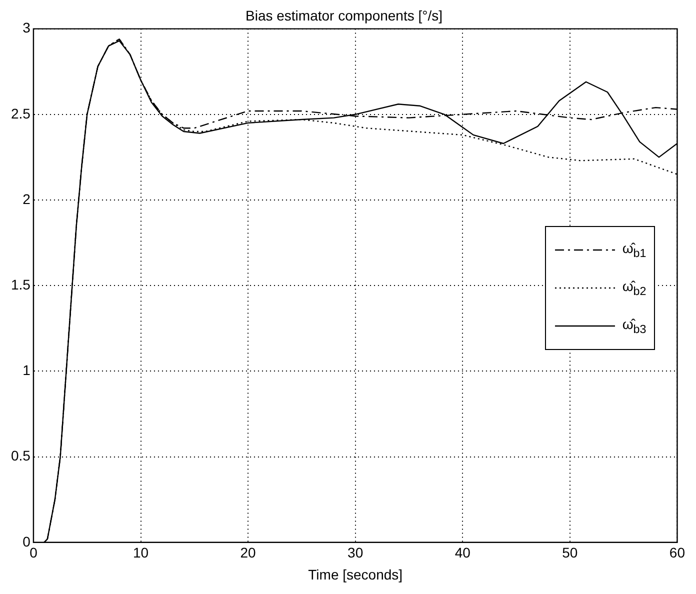 The width and height of the screenshot is (696, 594). What do you see at coordinates (344, 15) in the screenshot?
I see `chart-title: Bias estimator components [°/s]` at bounding box center [344, 15].